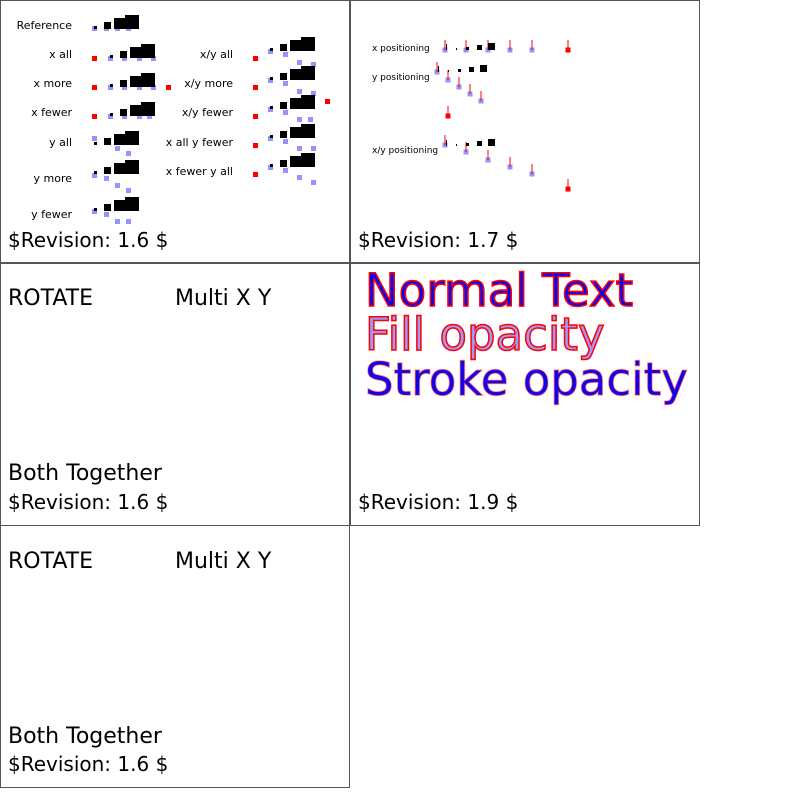  What do you see at coordinates (60, 142) in the screenshot?
I see `label-y-all: y all` at bounding box center [60, 142].